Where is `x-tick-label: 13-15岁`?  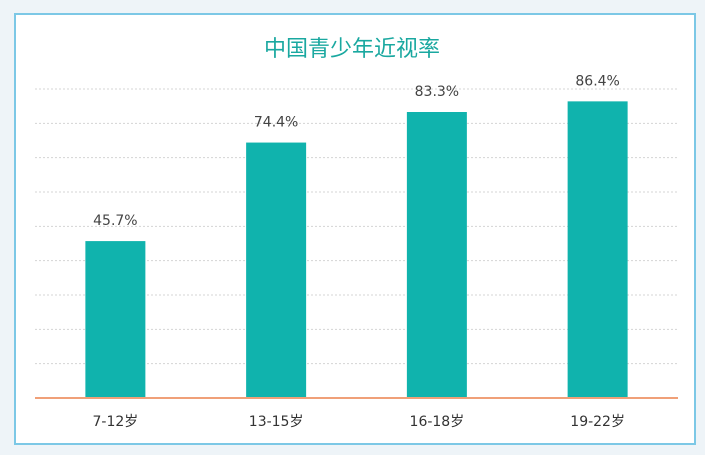
x-tick-label: 13-15岁 is located at coordinates (276, 422).